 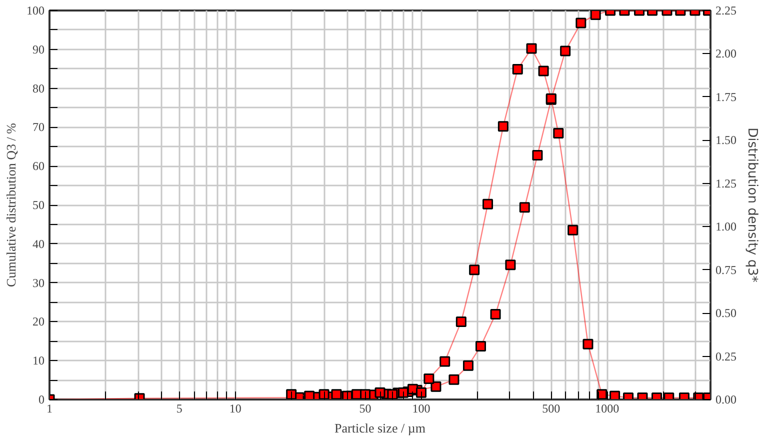 What do you see at coordinates (380, 428) in the screenshot?
I see `x-axis-title: Particle size / µm` at bounding box center [380, 428].